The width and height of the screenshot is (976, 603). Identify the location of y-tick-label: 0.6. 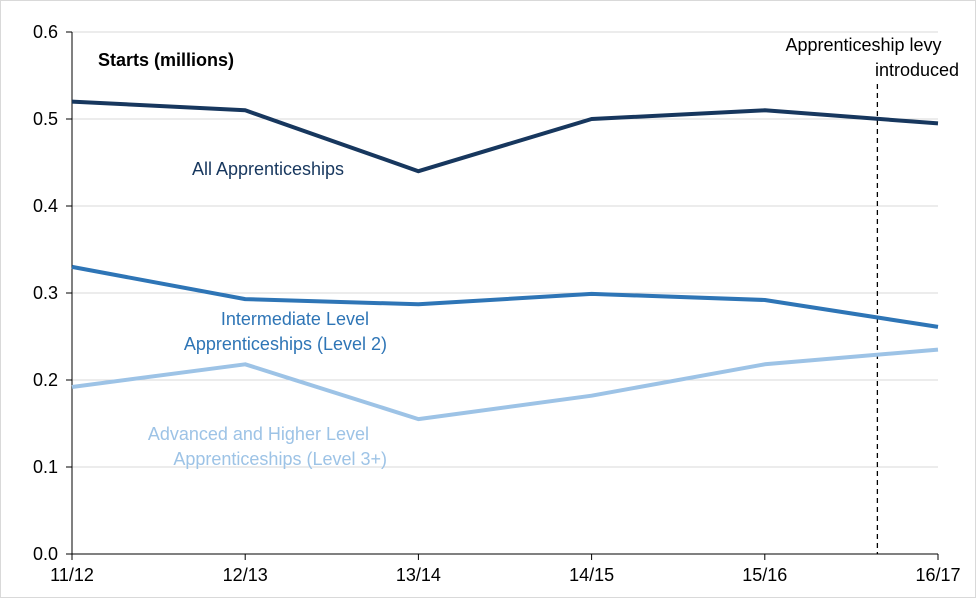
(45, 32).